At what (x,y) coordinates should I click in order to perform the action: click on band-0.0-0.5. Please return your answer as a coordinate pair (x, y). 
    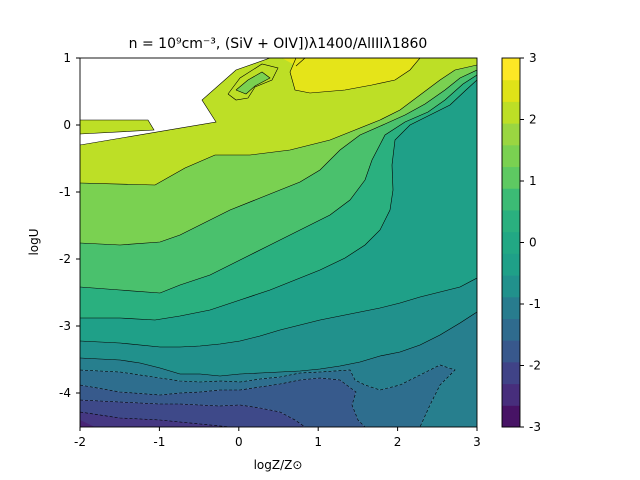
    Looking at the image, I should click on (278, 327).